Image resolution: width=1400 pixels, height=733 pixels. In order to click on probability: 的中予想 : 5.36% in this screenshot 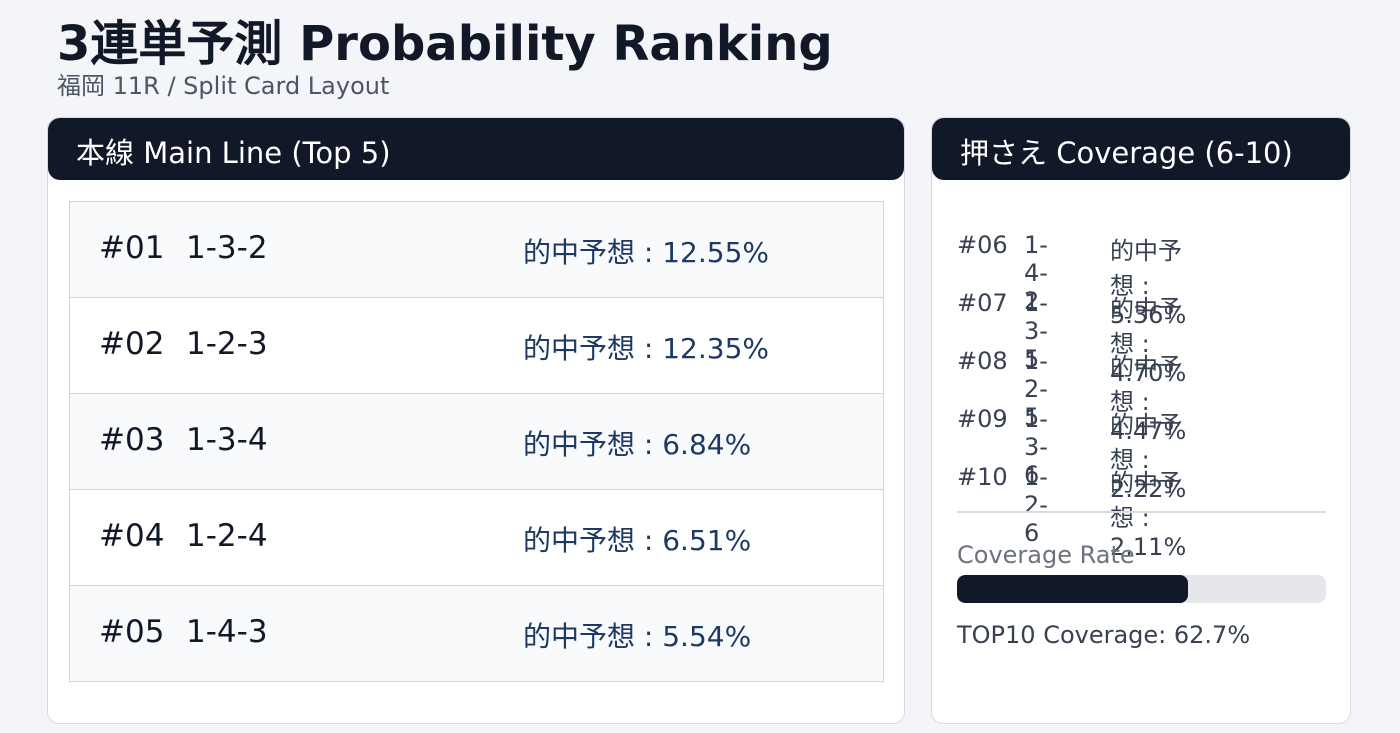, I will do `click(1148, 283)`.